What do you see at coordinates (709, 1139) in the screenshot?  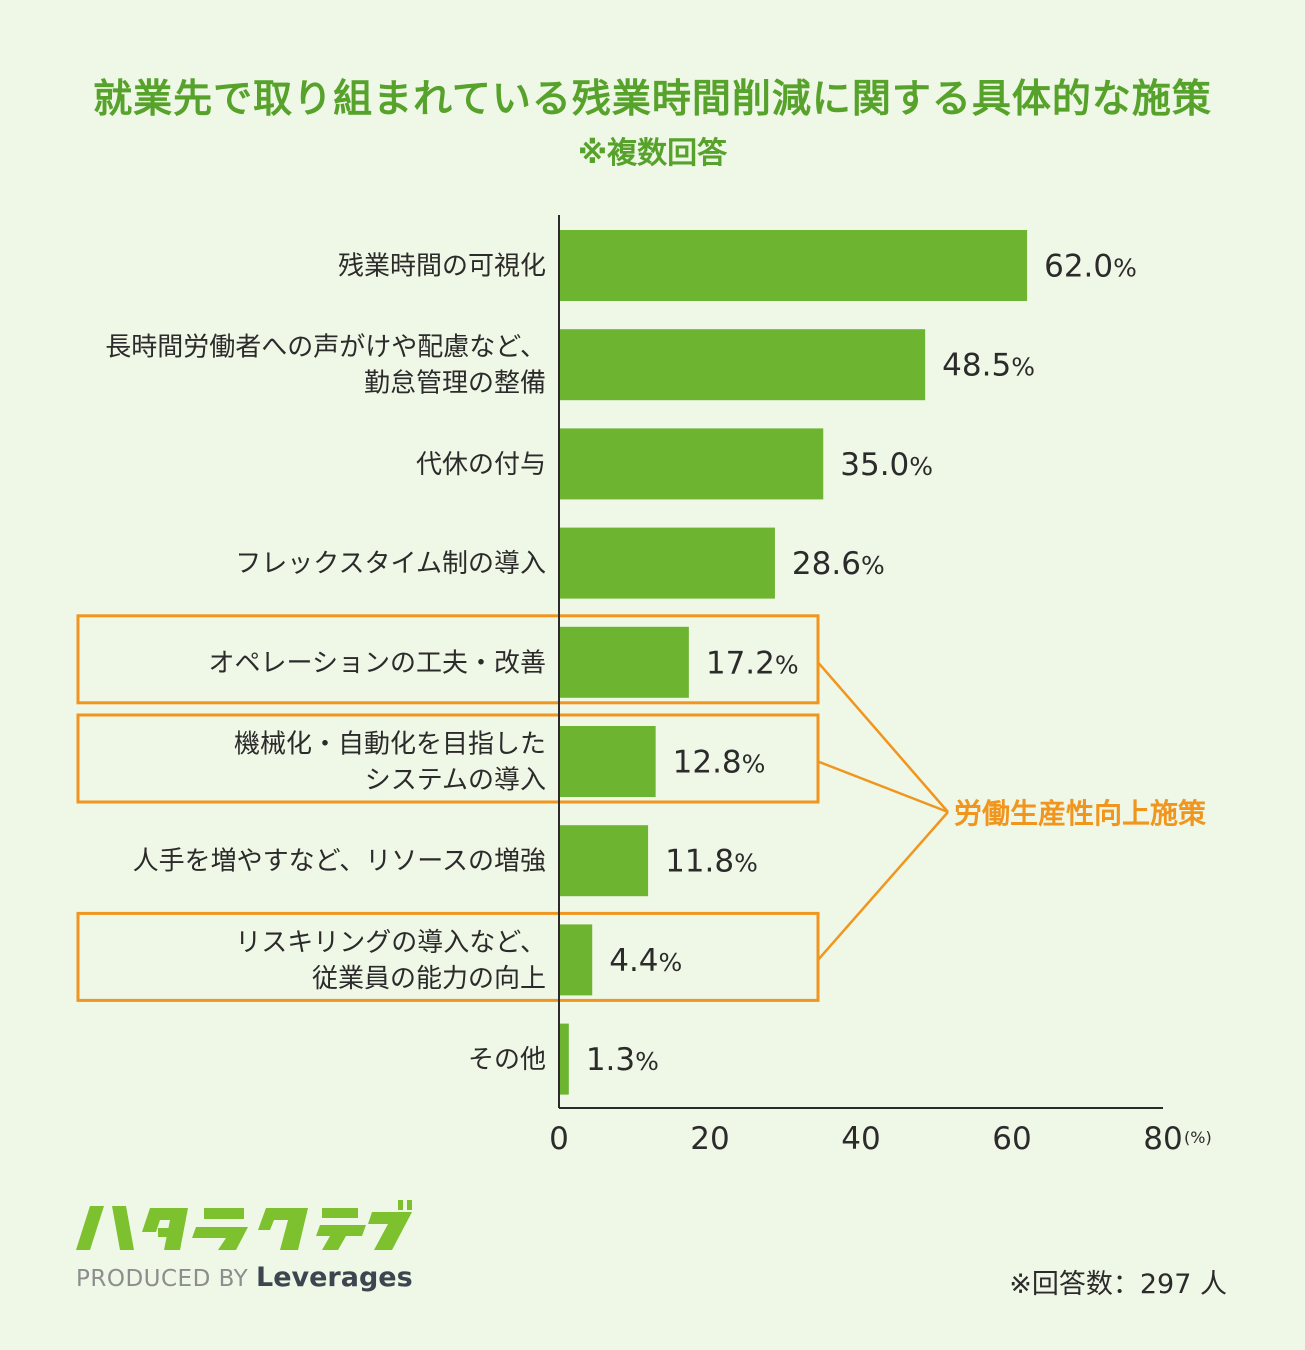 I see `x-tick-label: 20` at bounding box center [709, 1139].